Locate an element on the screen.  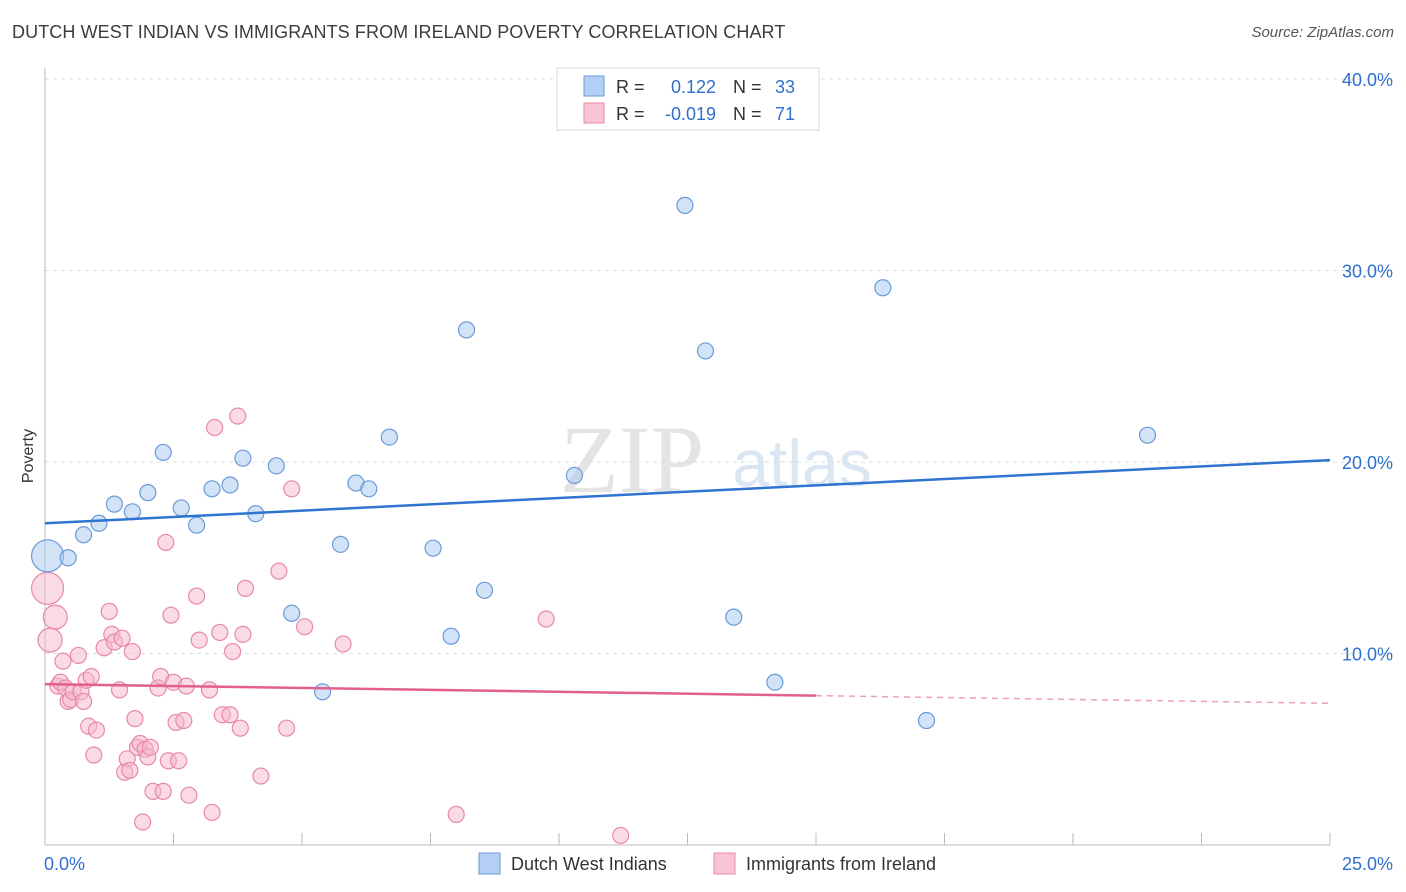
stats-r-value-blue: 0.122 is located at coordinates (693, 87).